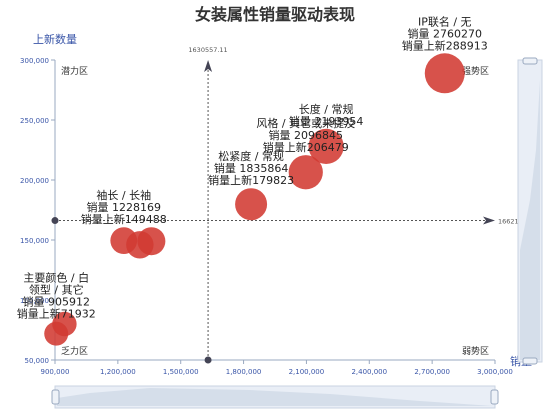 This screenshot has height=420, width=550. Describe the element at coordinates (307, 372) in the screenshot. I see `x-tick-label: 2,100,000` at that location.